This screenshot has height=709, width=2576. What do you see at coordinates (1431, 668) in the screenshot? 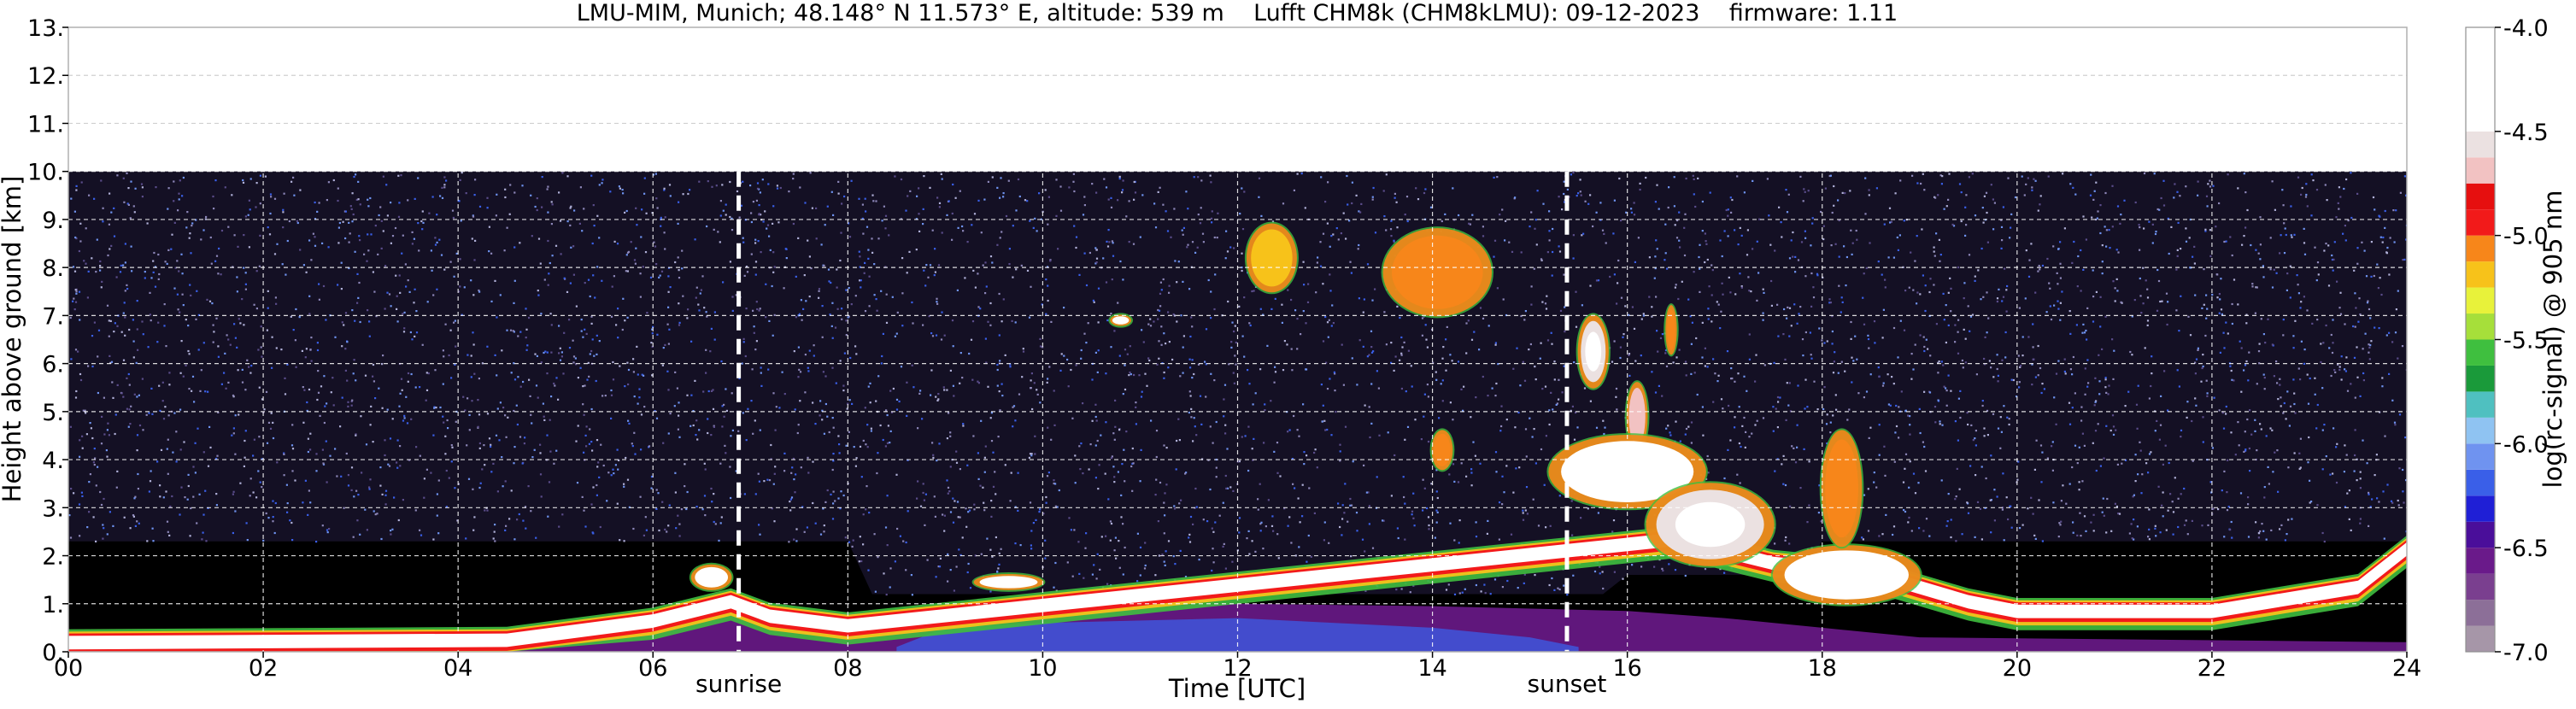
I see `x-tick-label: 14` at bounding box center [1431, 668].